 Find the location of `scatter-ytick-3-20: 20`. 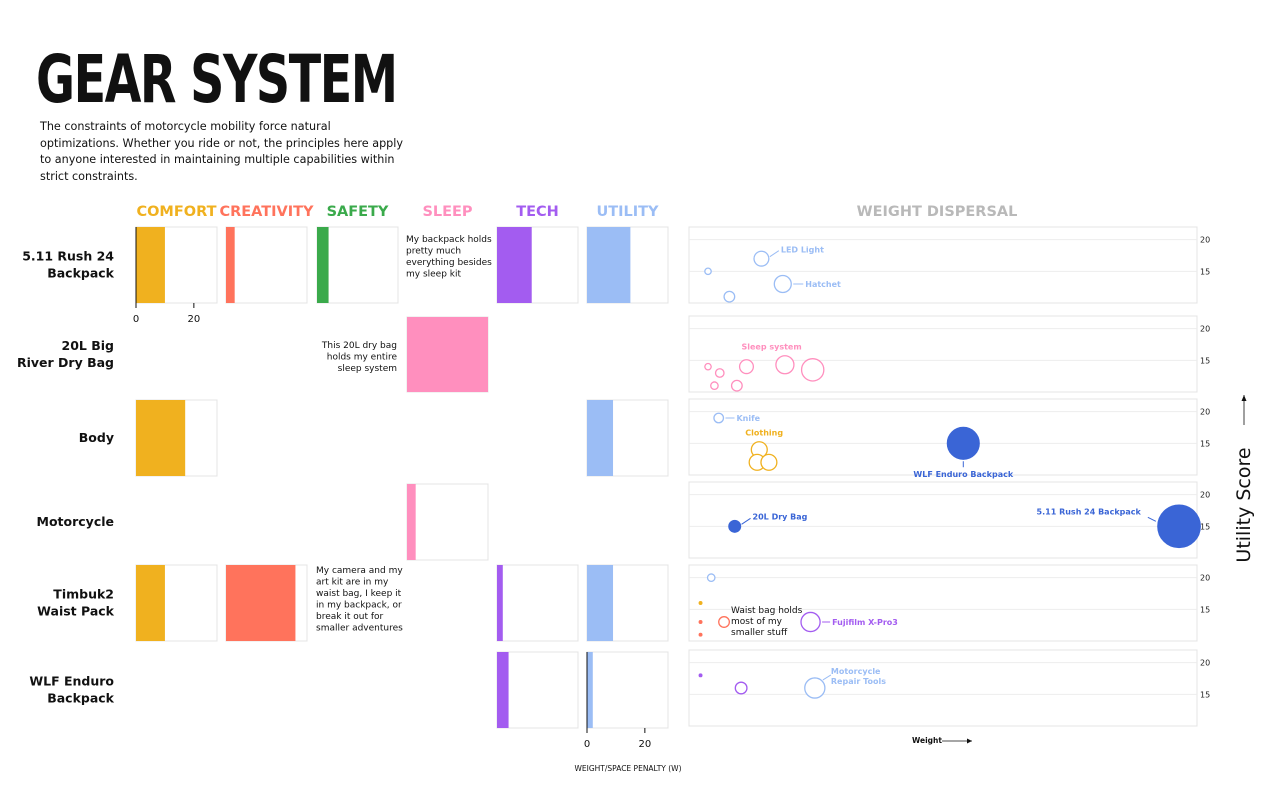

scatter-ytick-3-20: 20 is located at coordinates (1205, 495).